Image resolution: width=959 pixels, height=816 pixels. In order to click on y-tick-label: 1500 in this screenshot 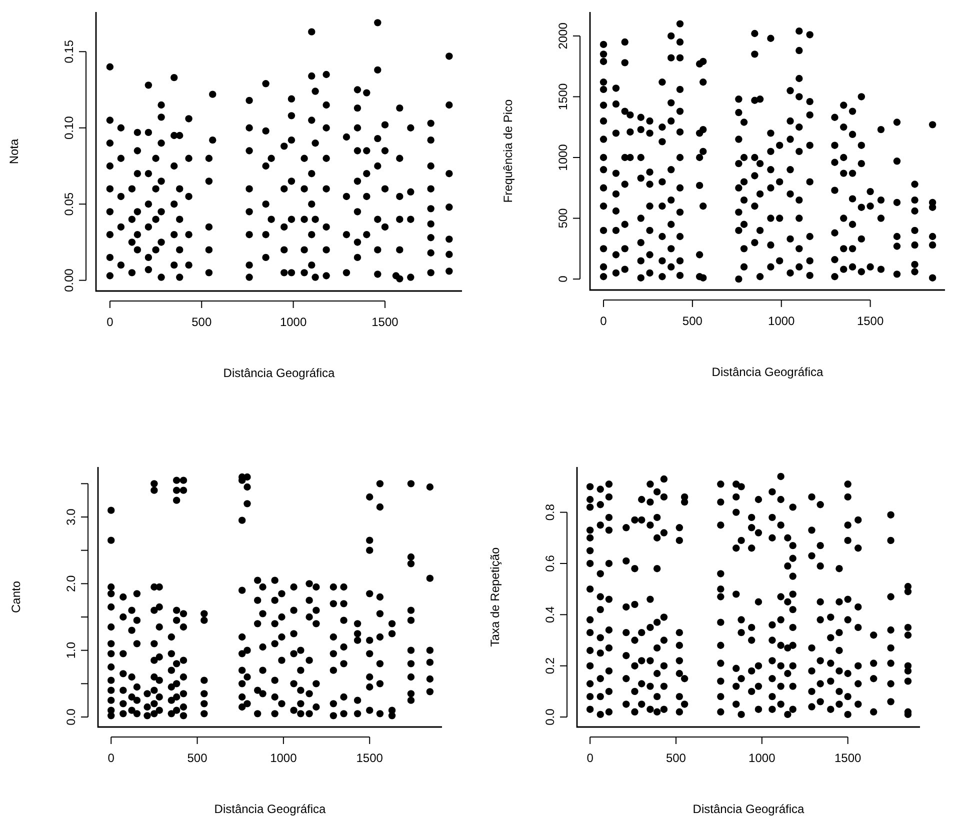, I will do `click(563, 96)`.